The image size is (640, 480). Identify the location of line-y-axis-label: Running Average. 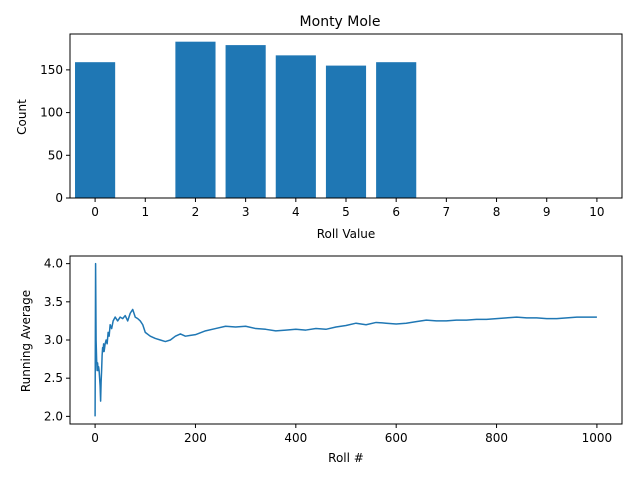
(26, 341).